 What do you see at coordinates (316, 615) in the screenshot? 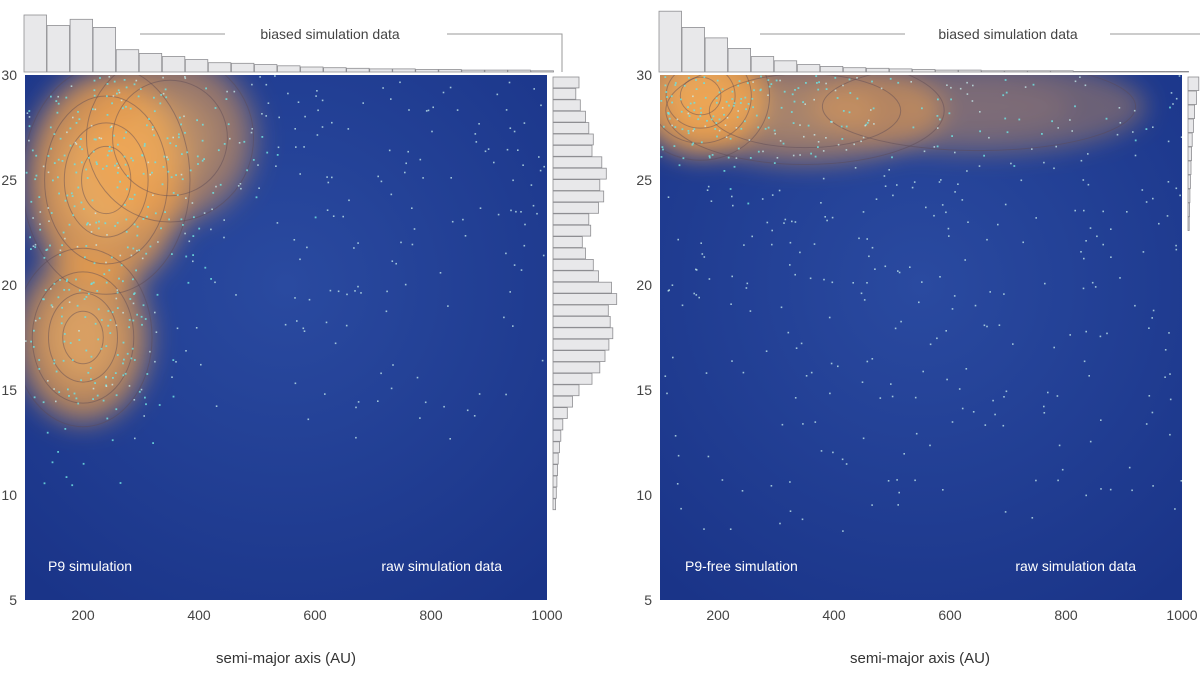
I see `x-axis-ticks: 200 400 600 800 1000` at bounding box center [316, 615].